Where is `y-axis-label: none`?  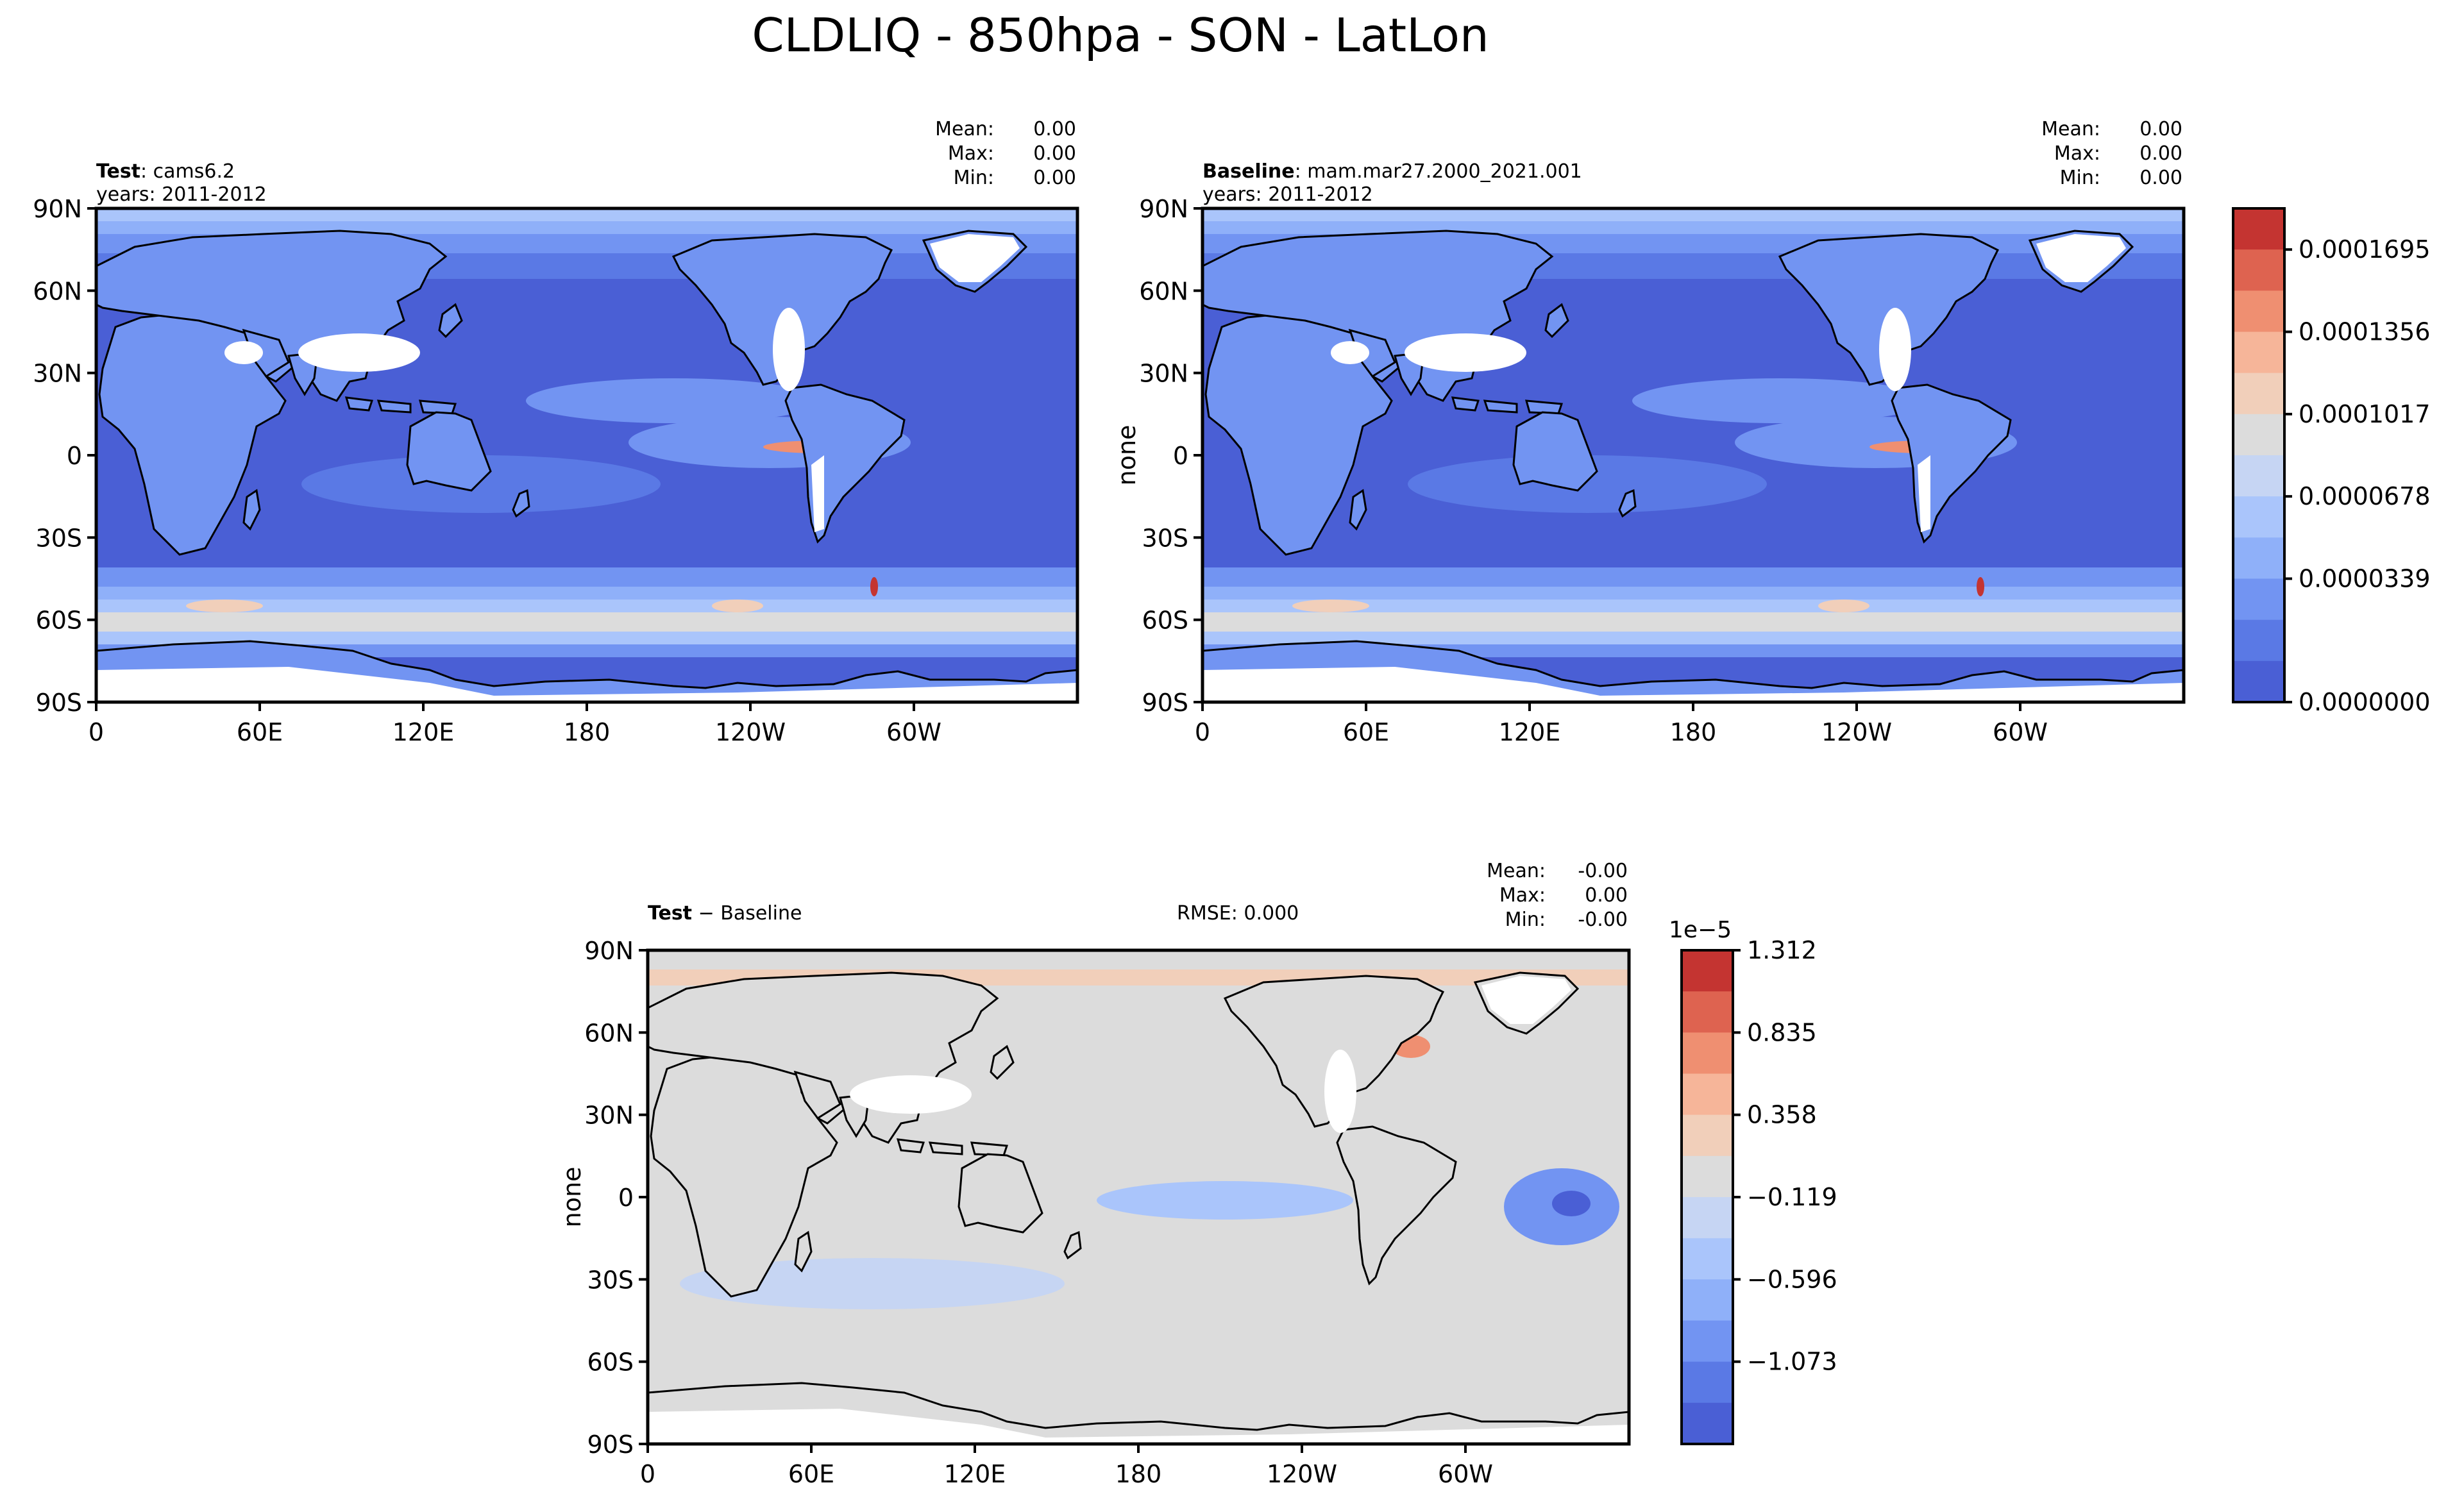
y-axis-label: none is located at coordinates (572, 1197).